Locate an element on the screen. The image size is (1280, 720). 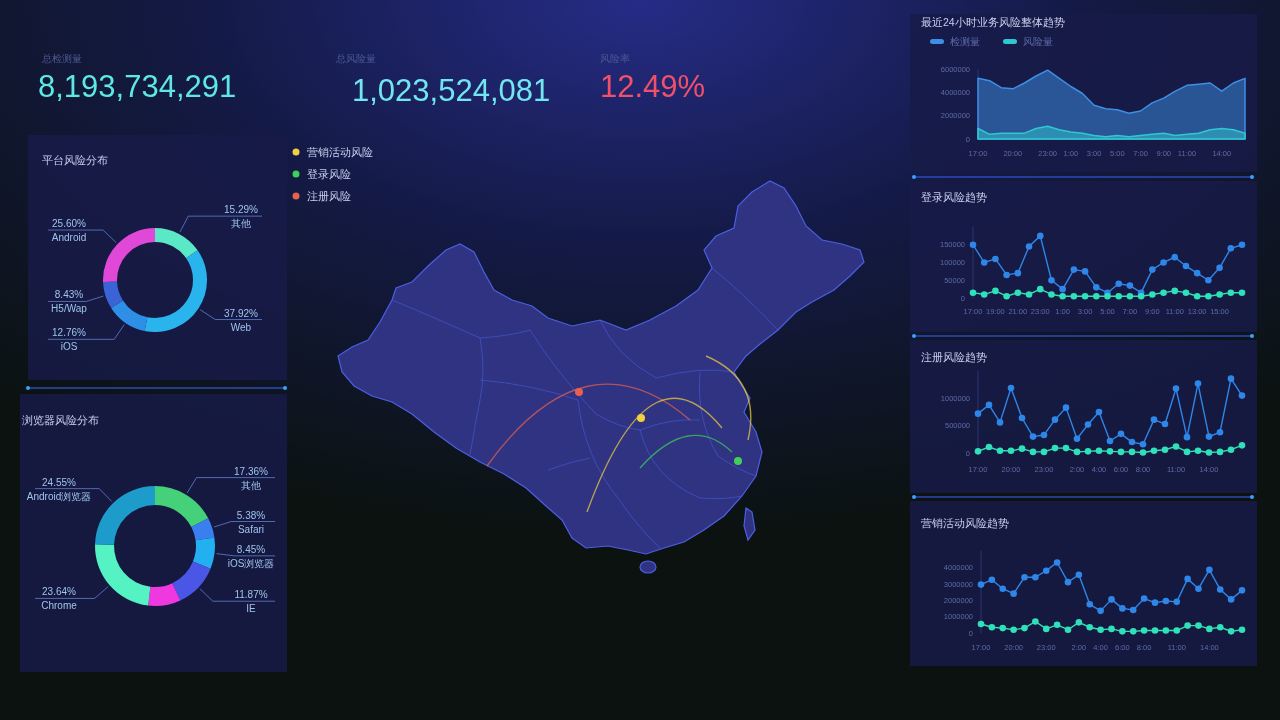
chart-title: 最近24小时业务风险整体趋势 is located at coordinates (993, 22).